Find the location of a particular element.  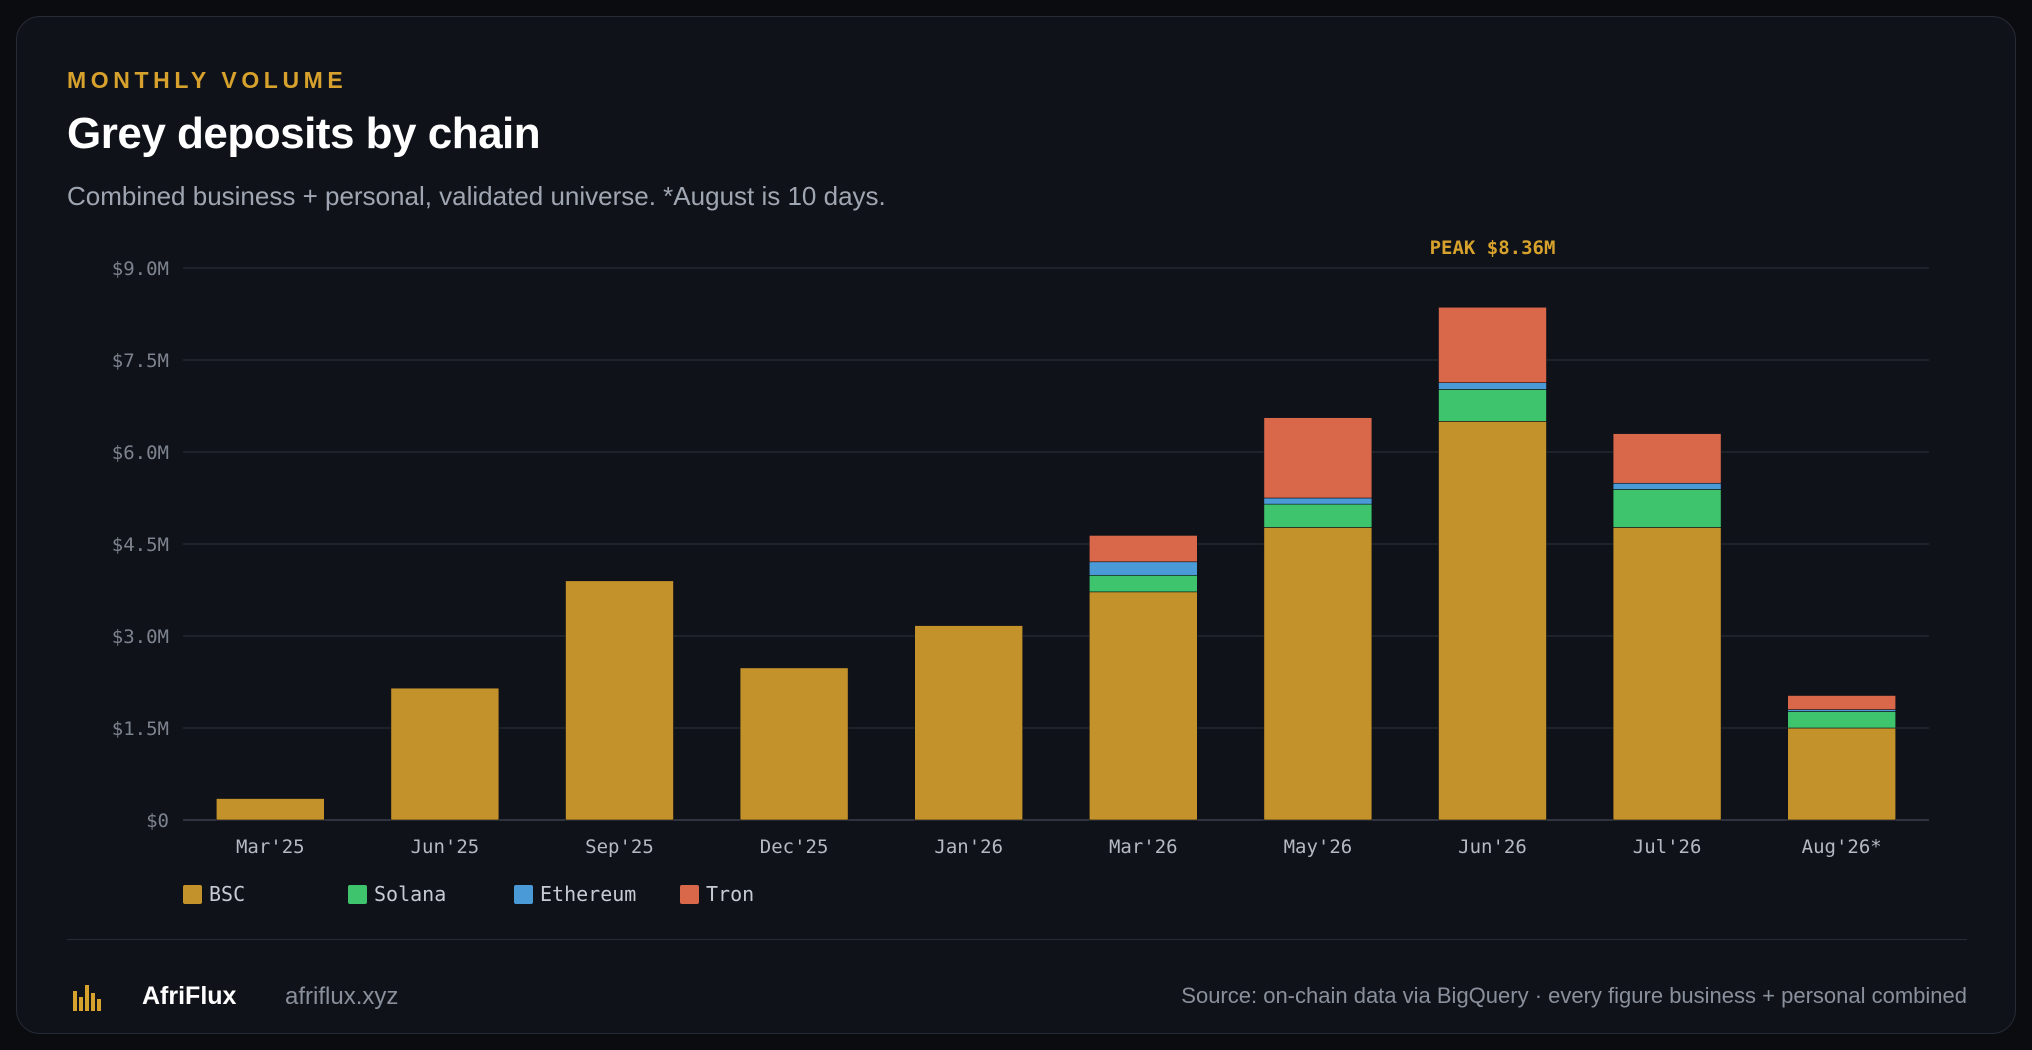

y-tick-label: $3.0M is located at coordinates (140, 637).